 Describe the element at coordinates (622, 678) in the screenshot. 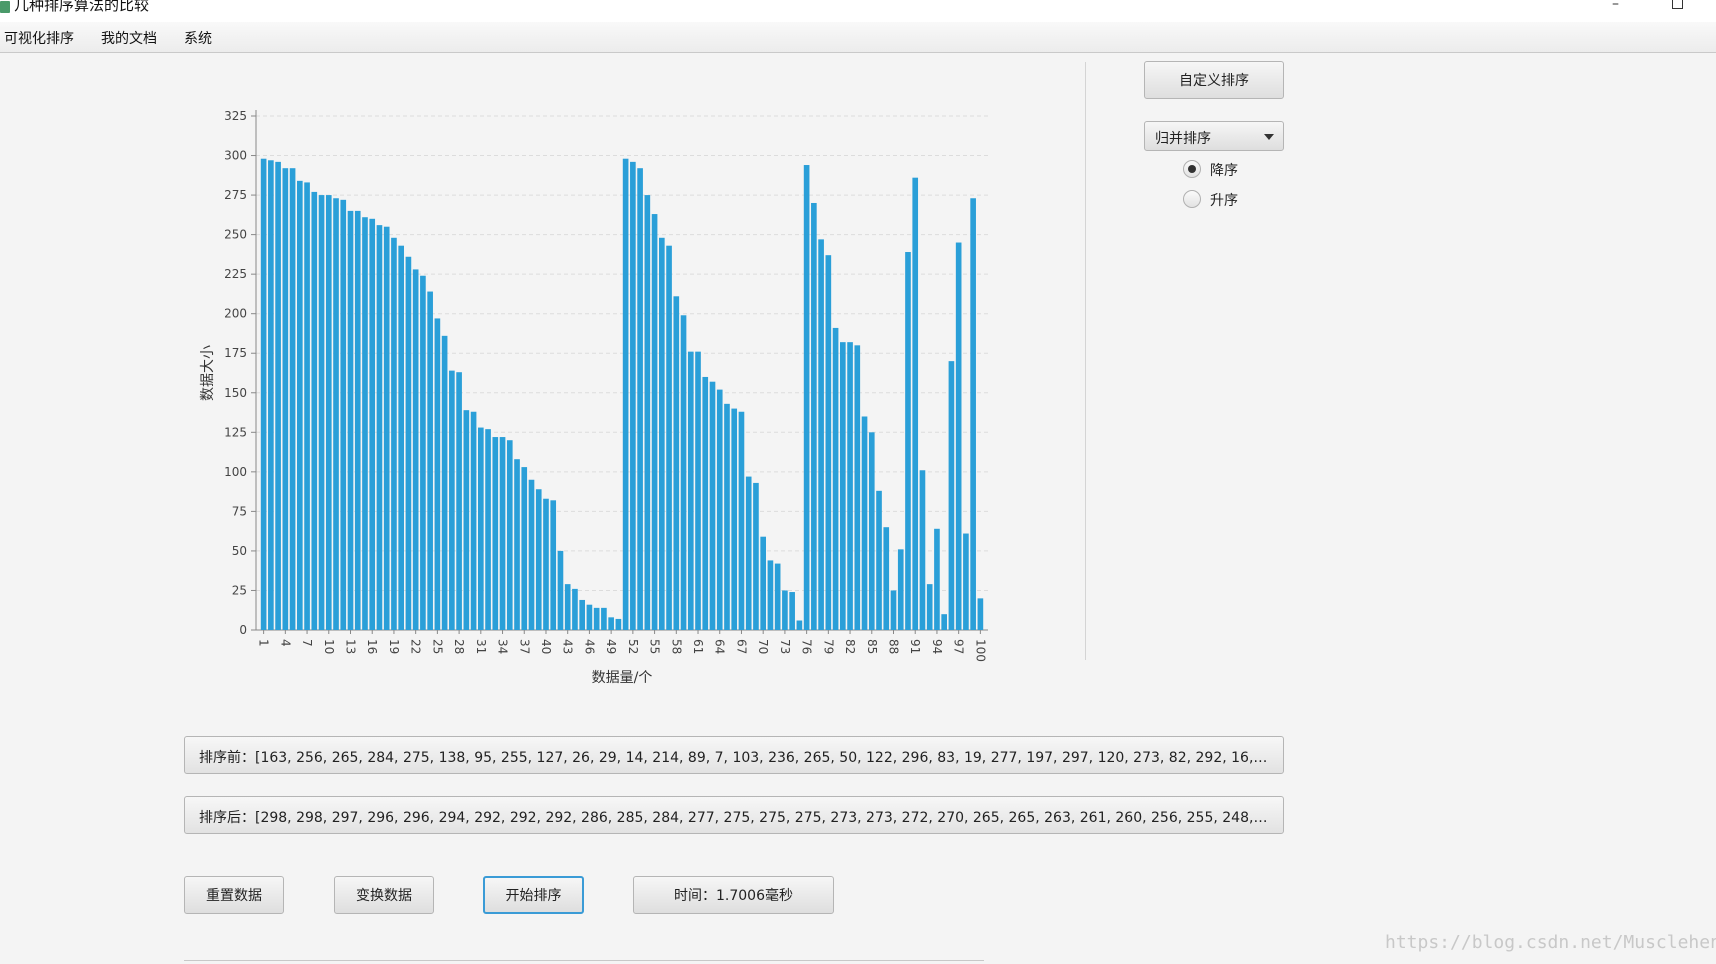

I see `x-axis-label: 数据量/个` at that location.